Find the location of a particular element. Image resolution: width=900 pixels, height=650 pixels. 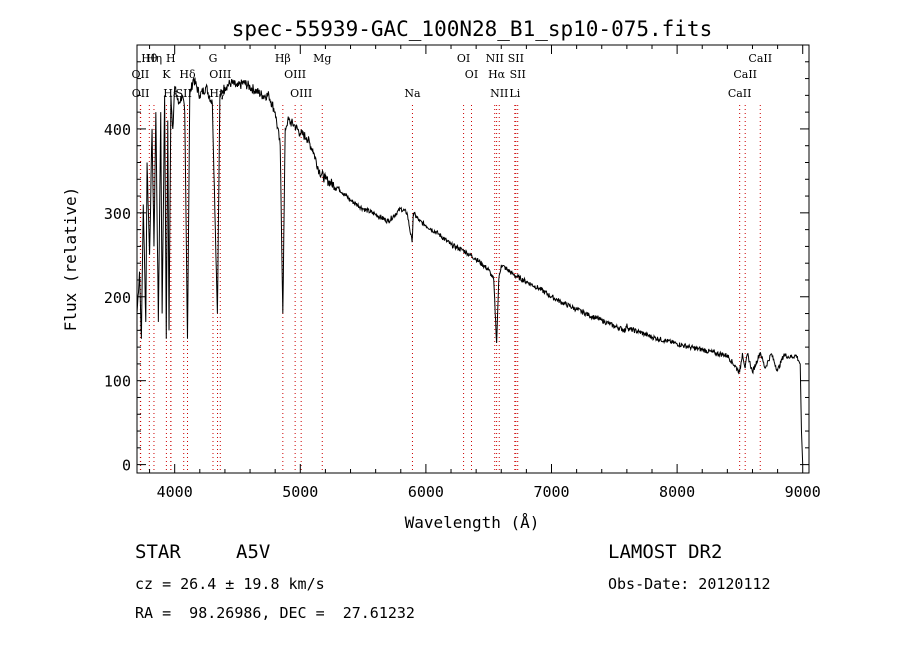

y-tick-label: 100 is located at coordinates (117, 382).